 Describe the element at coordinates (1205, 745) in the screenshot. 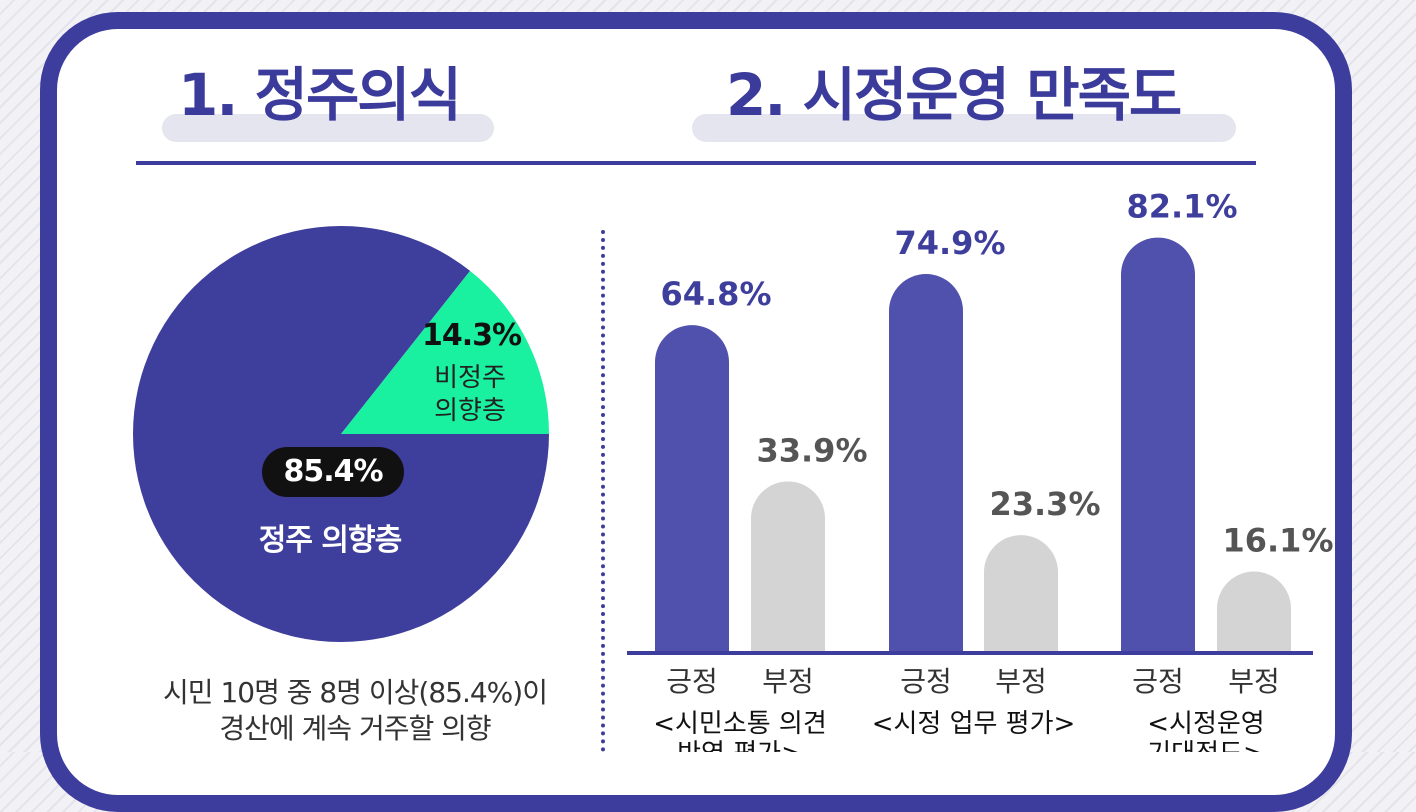

I see `group-label: 기대정도>` at that location.